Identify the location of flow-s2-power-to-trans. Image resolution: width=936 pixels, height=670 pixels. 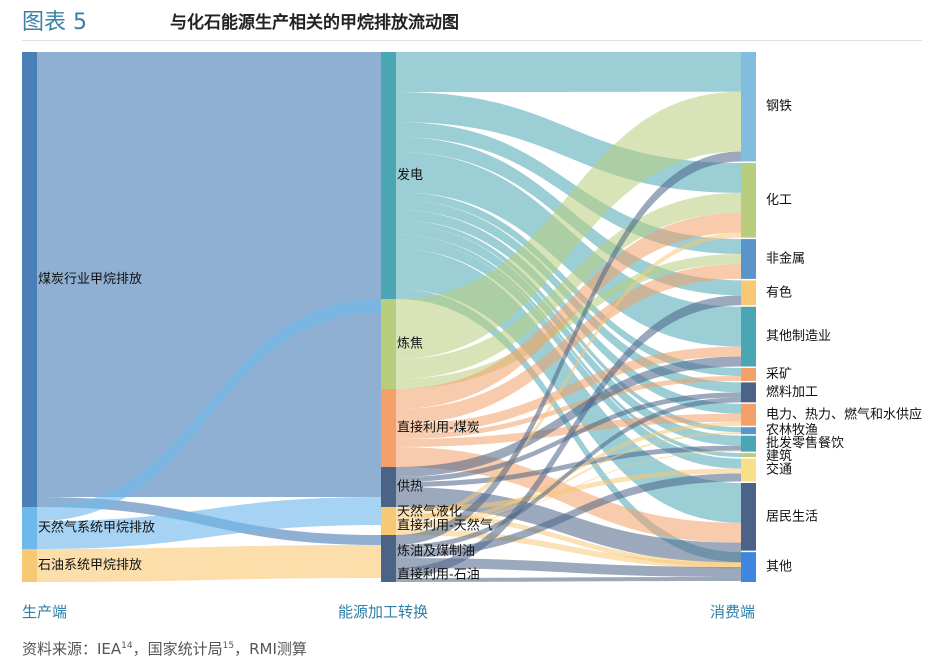
(568, 354).